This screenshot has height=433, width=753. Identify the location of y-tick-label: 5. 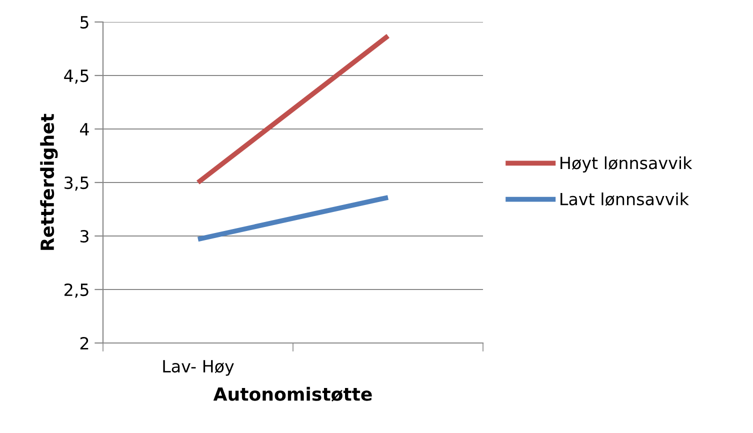
(84, 22).